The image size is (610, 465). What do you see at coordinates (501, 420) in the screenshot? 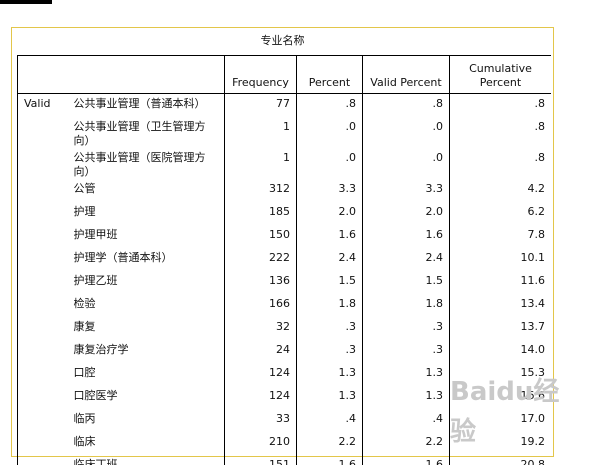
I see `cell-cumulative-percent: 17.0` at bounding box center [501, 420].